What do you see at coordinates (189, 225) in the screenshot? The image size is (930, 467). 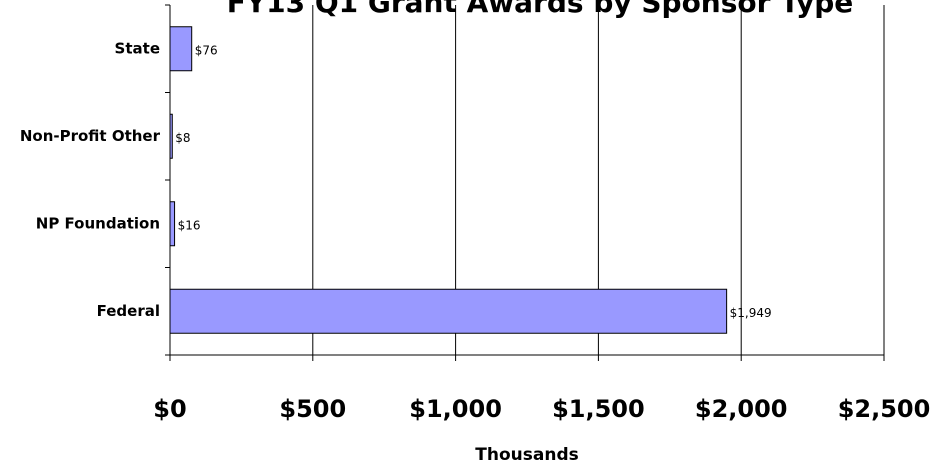 I see `value-label: $16` at bounding box center [189, 225].